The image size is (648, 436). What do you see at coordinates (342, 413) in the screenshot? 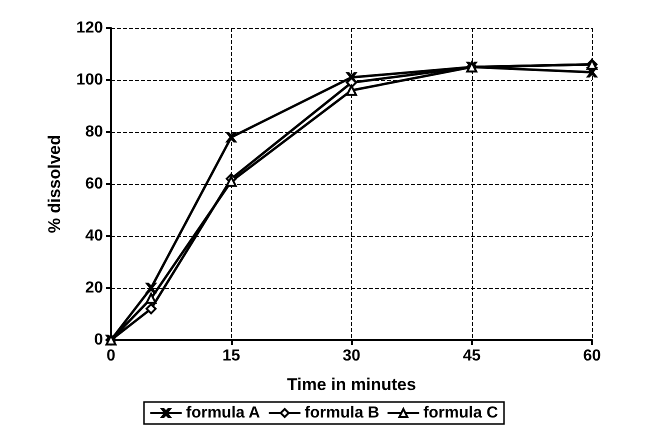
I see `legend-label: formula B` at bounding box center [342, 413].